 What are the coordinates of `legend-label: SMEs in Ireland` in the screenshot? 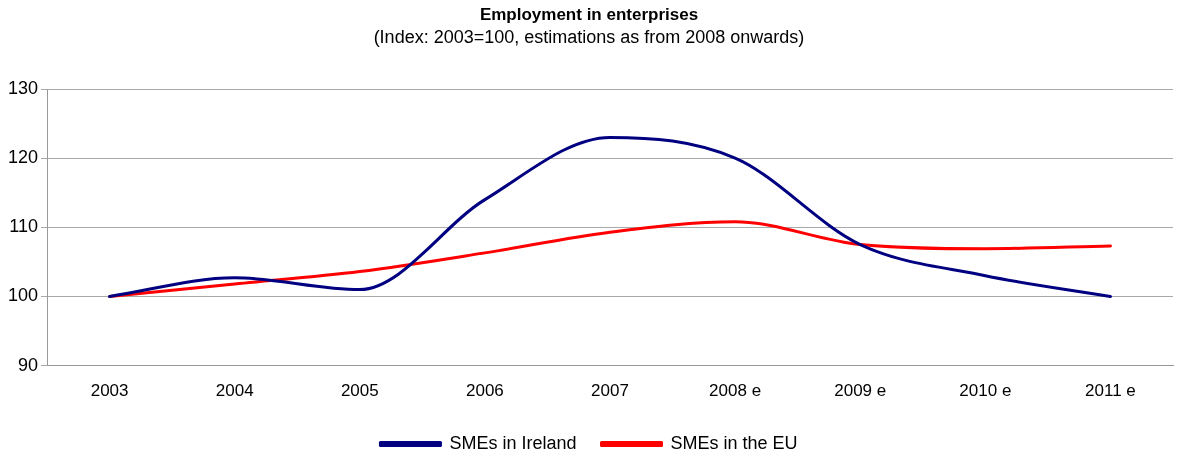 It's located at (513, 442).